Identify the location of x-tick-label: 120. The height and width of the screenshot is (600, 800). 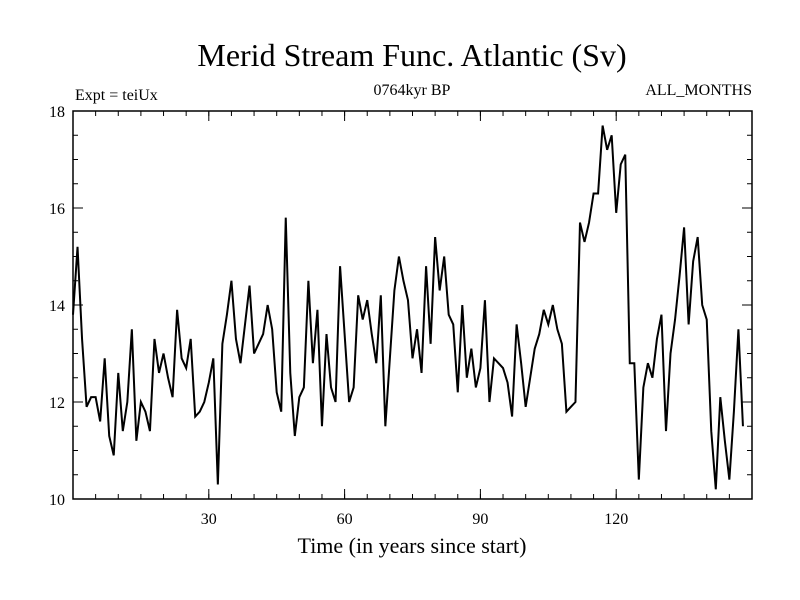
(616, 519).